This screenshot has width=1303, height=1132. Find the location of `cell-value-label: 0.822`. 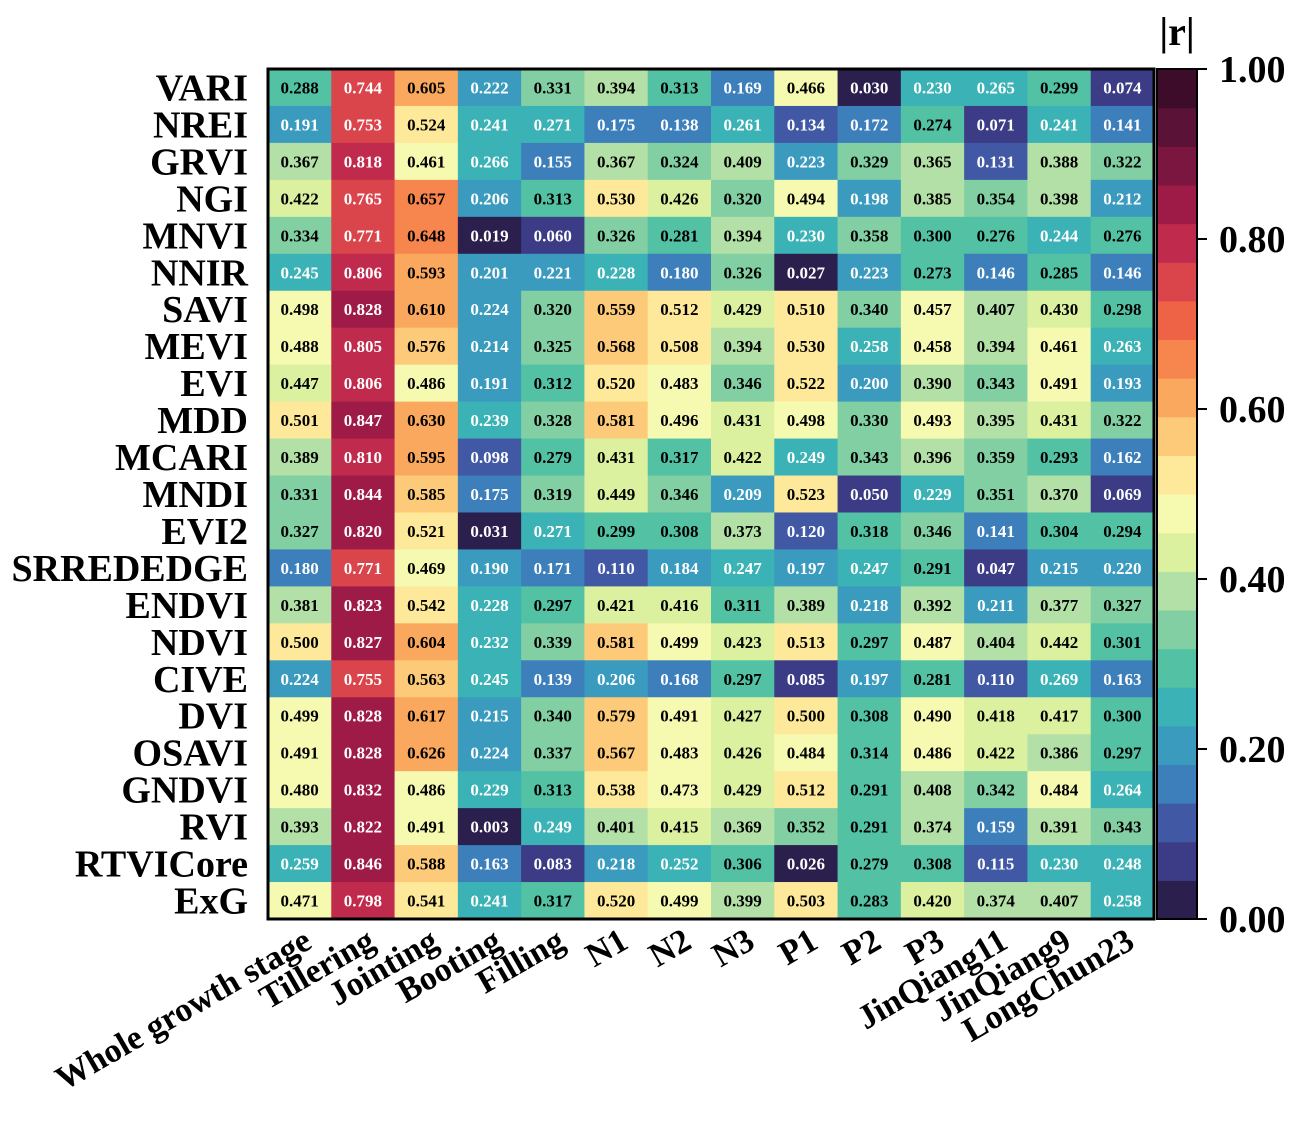

cell-value-label: 0.822 is located at coordinates (363, 827).